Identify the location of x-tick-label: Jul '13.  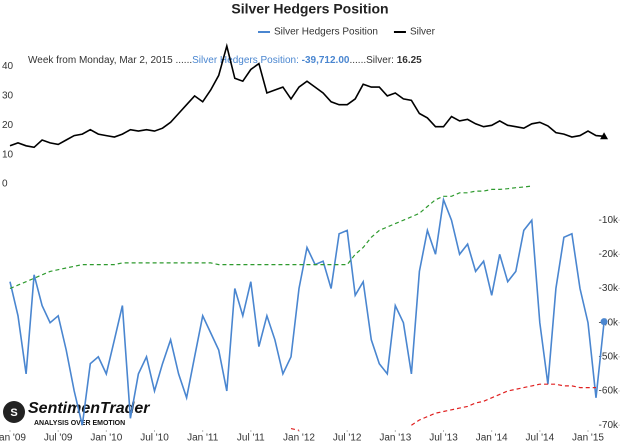
(443, 438).